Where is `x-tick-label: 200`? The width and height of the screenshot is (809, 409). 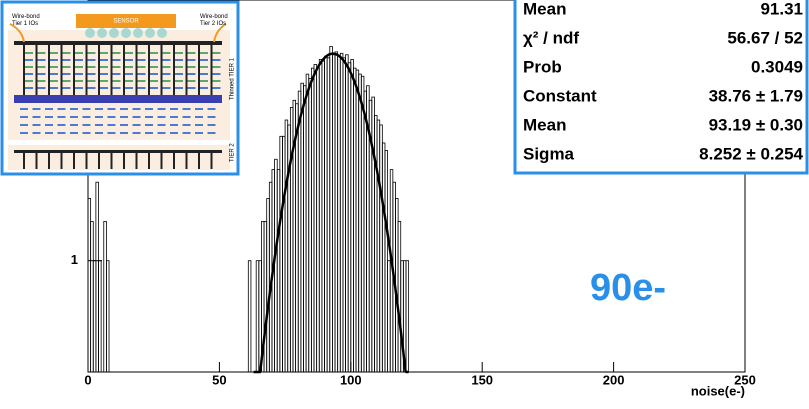
x-tick-label: 200 is located at coordinates (614, 379).